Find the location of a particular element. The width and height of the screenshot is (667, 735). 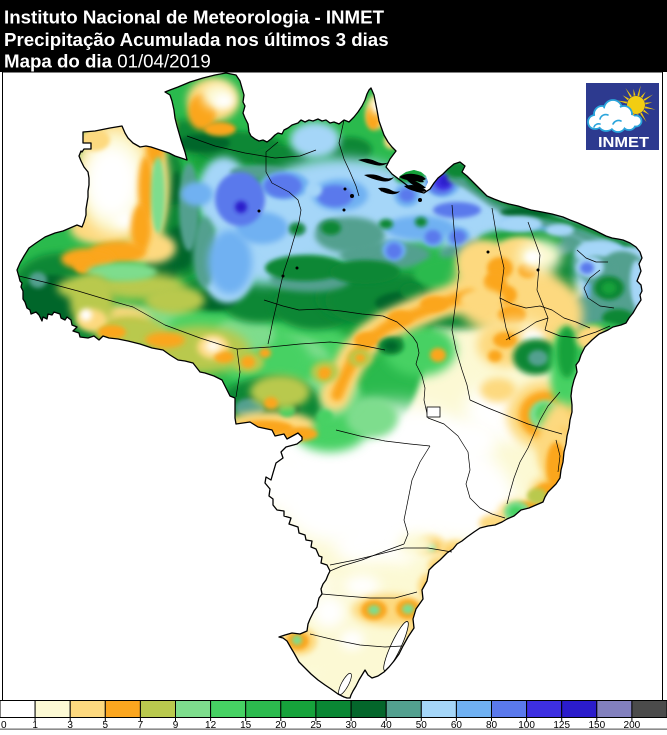

svg-text: 60 is located at coordinates (457, 725).